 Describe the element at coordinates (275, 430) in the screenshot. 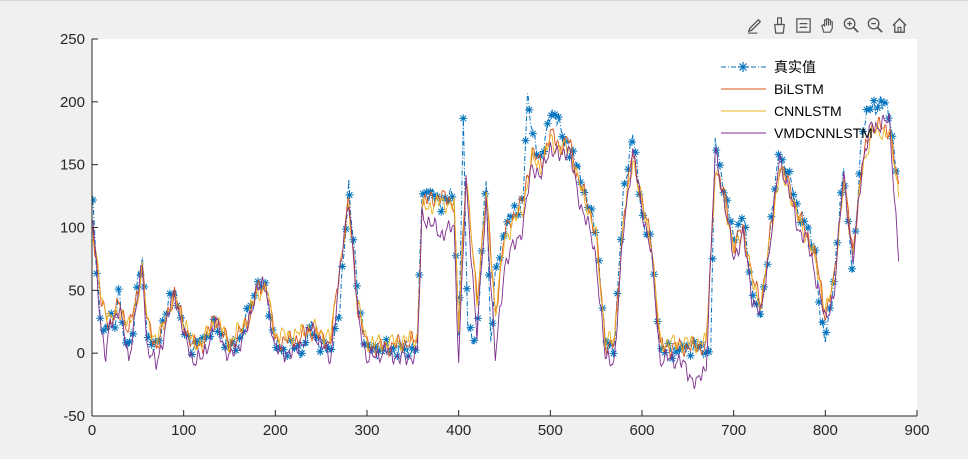

I see `x-tick-label: 200` at that location.